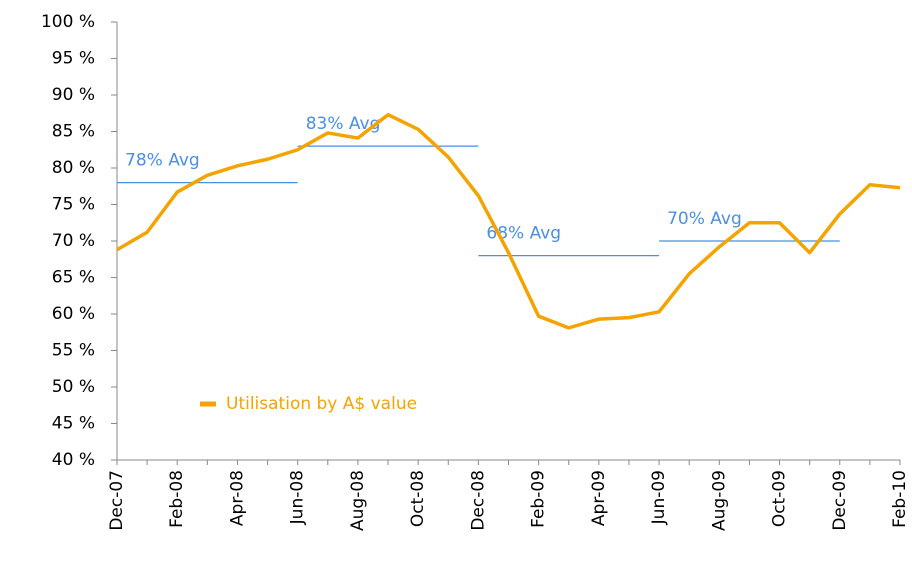 This screenshot has height=566, width=912. I want to click on average-label: 83% Avg, so click(343, 124).